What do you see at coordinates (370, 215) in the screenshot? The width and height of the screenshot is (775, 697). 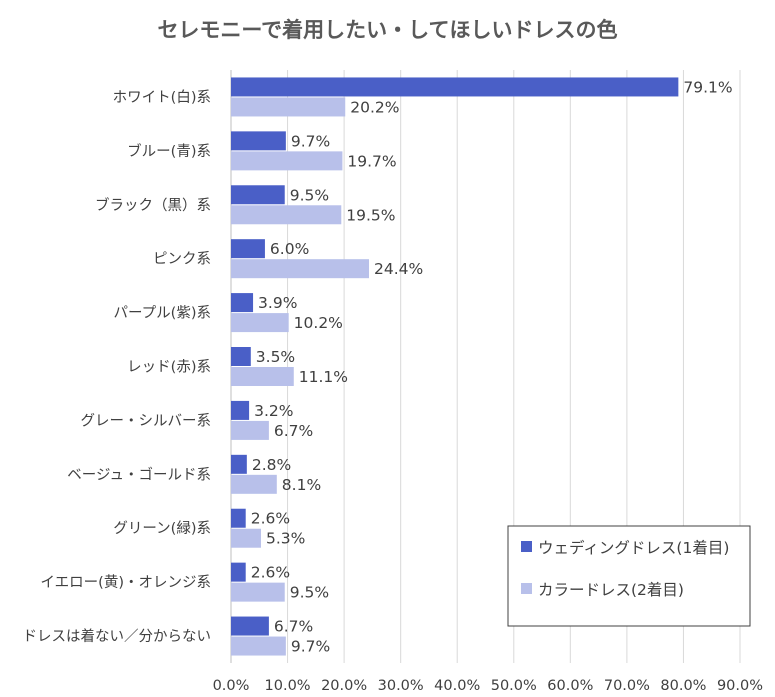 I see `data-label: 19.5%` at bounding box center [370, 215].